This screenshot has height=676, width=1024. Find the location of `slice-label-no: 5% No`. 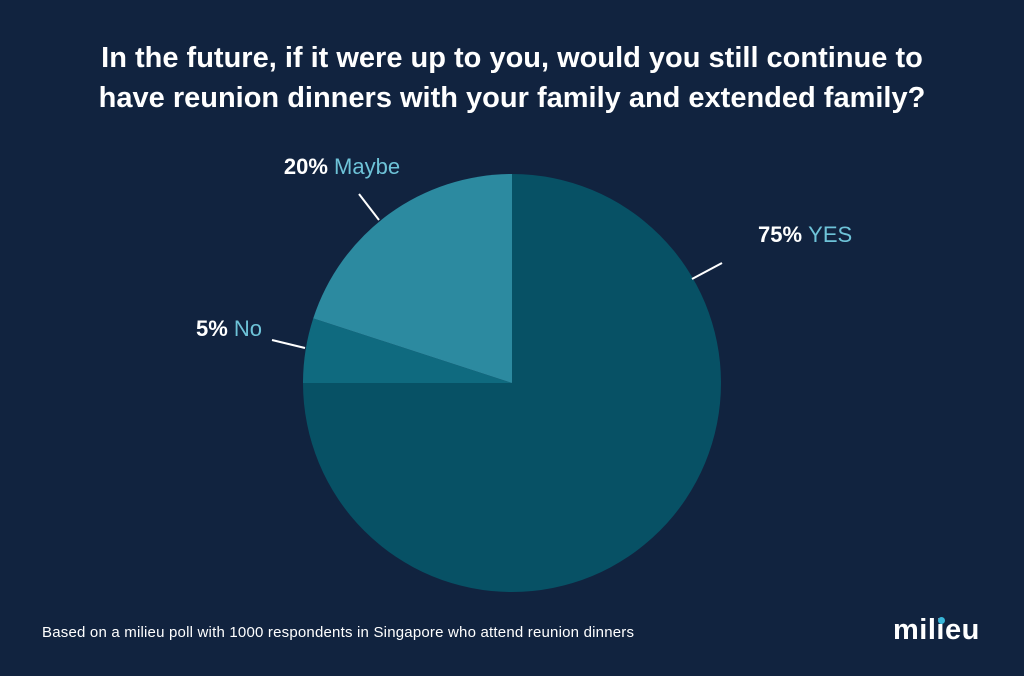

slice-label-no: 5% No is located at coordinates (229, 328).